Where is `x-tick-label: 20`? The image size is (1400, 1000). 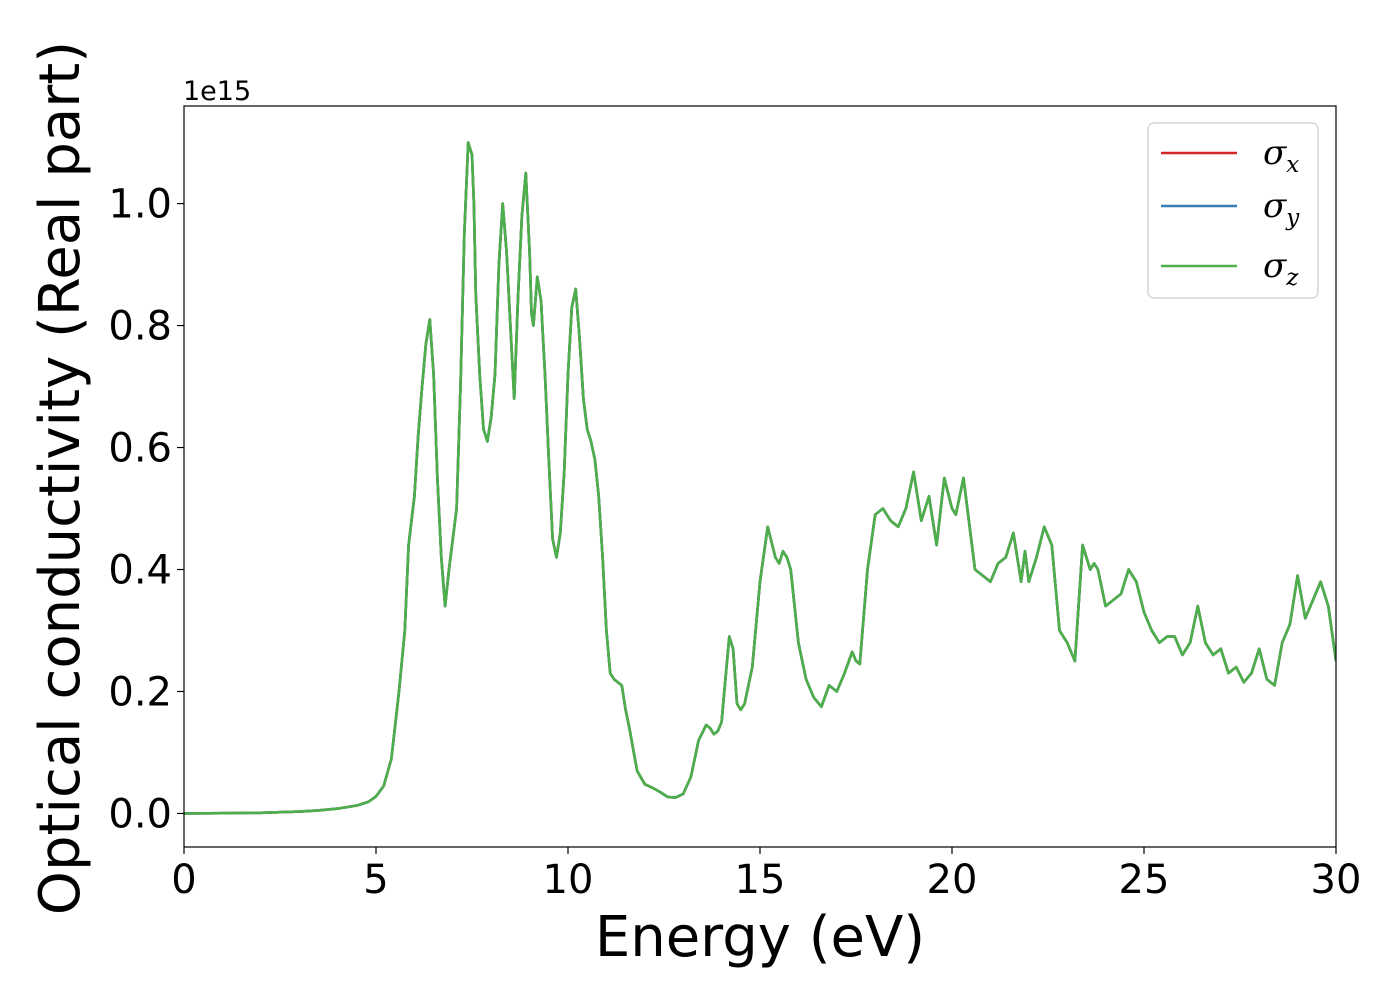
x-tick-label: 20 is located at coordinates (952, 880).